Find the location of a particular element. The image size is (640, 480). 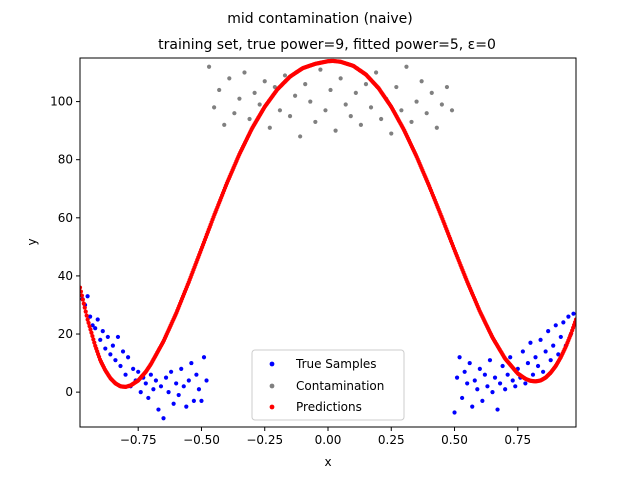

legend-marker-true-samples is located at coordinates (272, 364).